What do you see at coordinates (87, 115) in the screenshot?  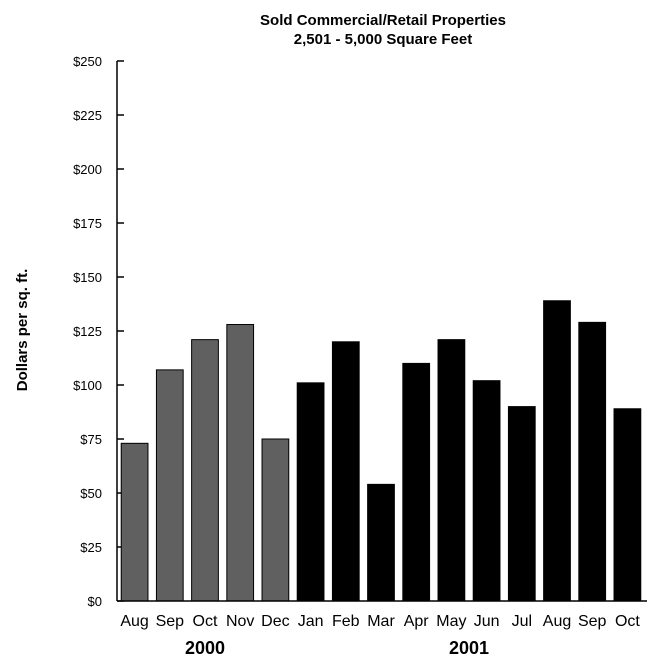 I see `y-tick-label: $225` at bounding box center [87, 115].